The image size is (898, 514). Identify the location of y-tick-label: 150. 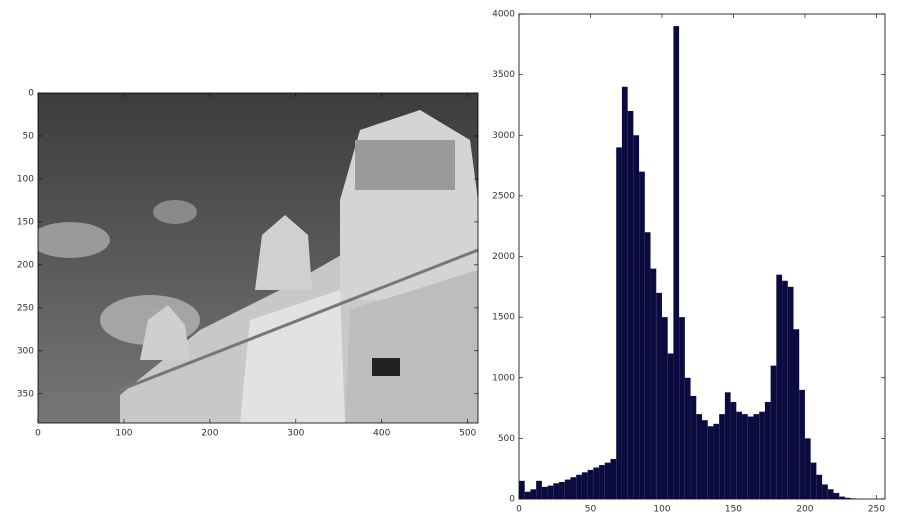
(25, 222).